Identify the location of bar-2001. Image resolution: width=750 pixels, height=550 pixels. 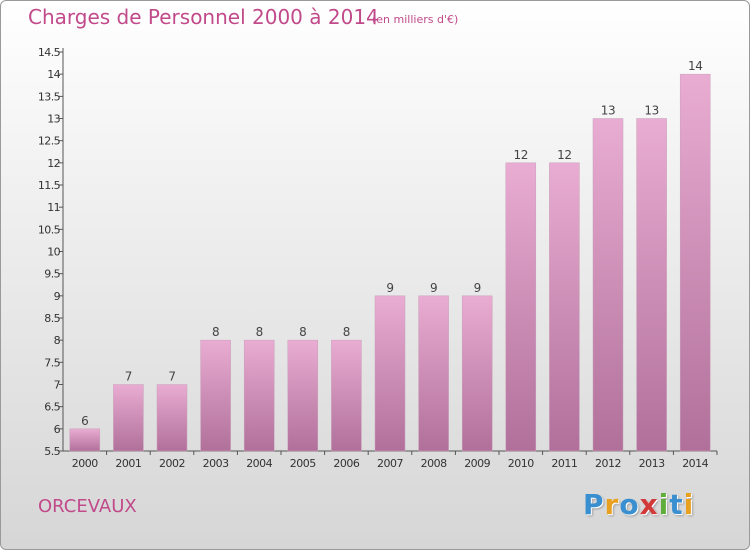
(128, 418).